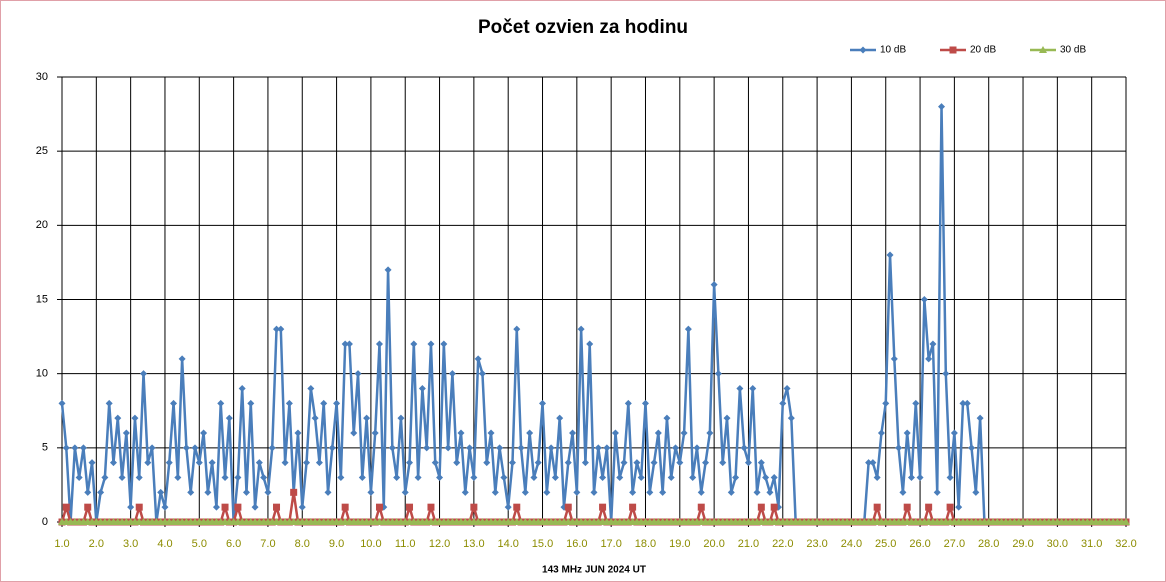 The height and width of the screenshot is (582, 1166). Describe the element at coordinates (713, 544) in the screenshot. I see `x-tick-label: 20.0` at that location.